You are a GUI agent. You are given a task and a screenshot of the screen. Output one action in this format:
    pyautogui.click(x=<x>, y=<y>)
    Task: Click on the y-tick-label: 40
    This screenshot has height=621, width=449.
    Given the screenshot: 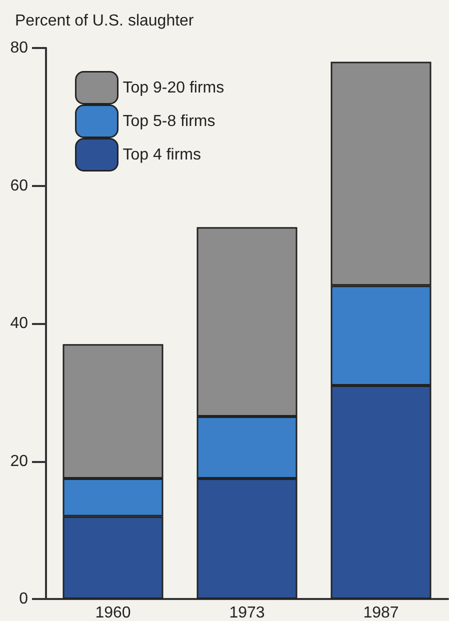 What is the action you would take?
    pyautogui.click(x=19, y=323)
    